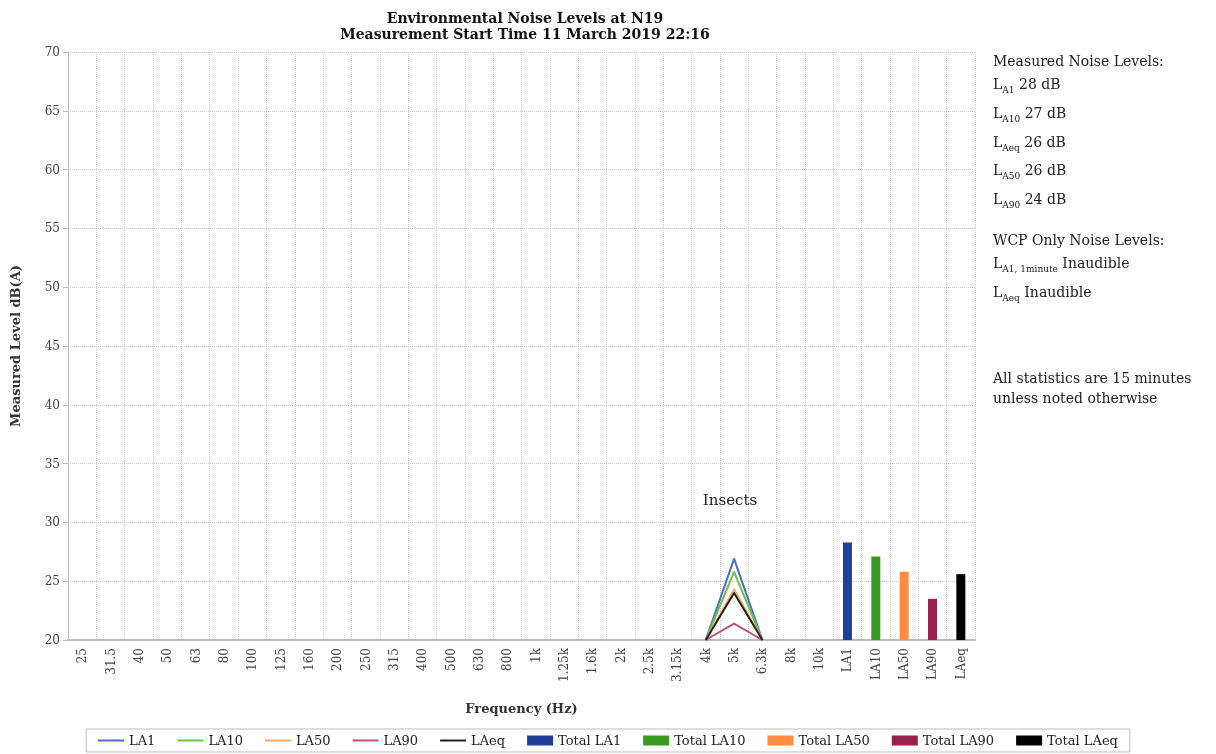 This screenshot has width=1216, height=754. Describe the element at coordinates (535, 655) in the screenshot. I see `x-tick-label: 1k` at that location.